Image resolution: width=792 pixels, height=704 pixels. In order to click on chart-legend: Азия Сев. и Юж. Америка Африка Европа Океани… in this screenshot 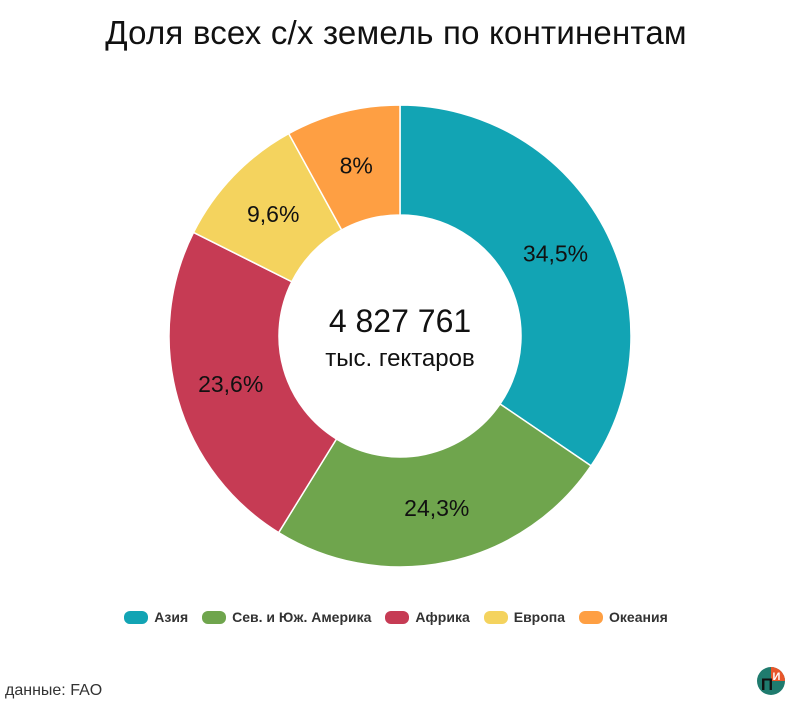, I will do `click(396, 617)`.